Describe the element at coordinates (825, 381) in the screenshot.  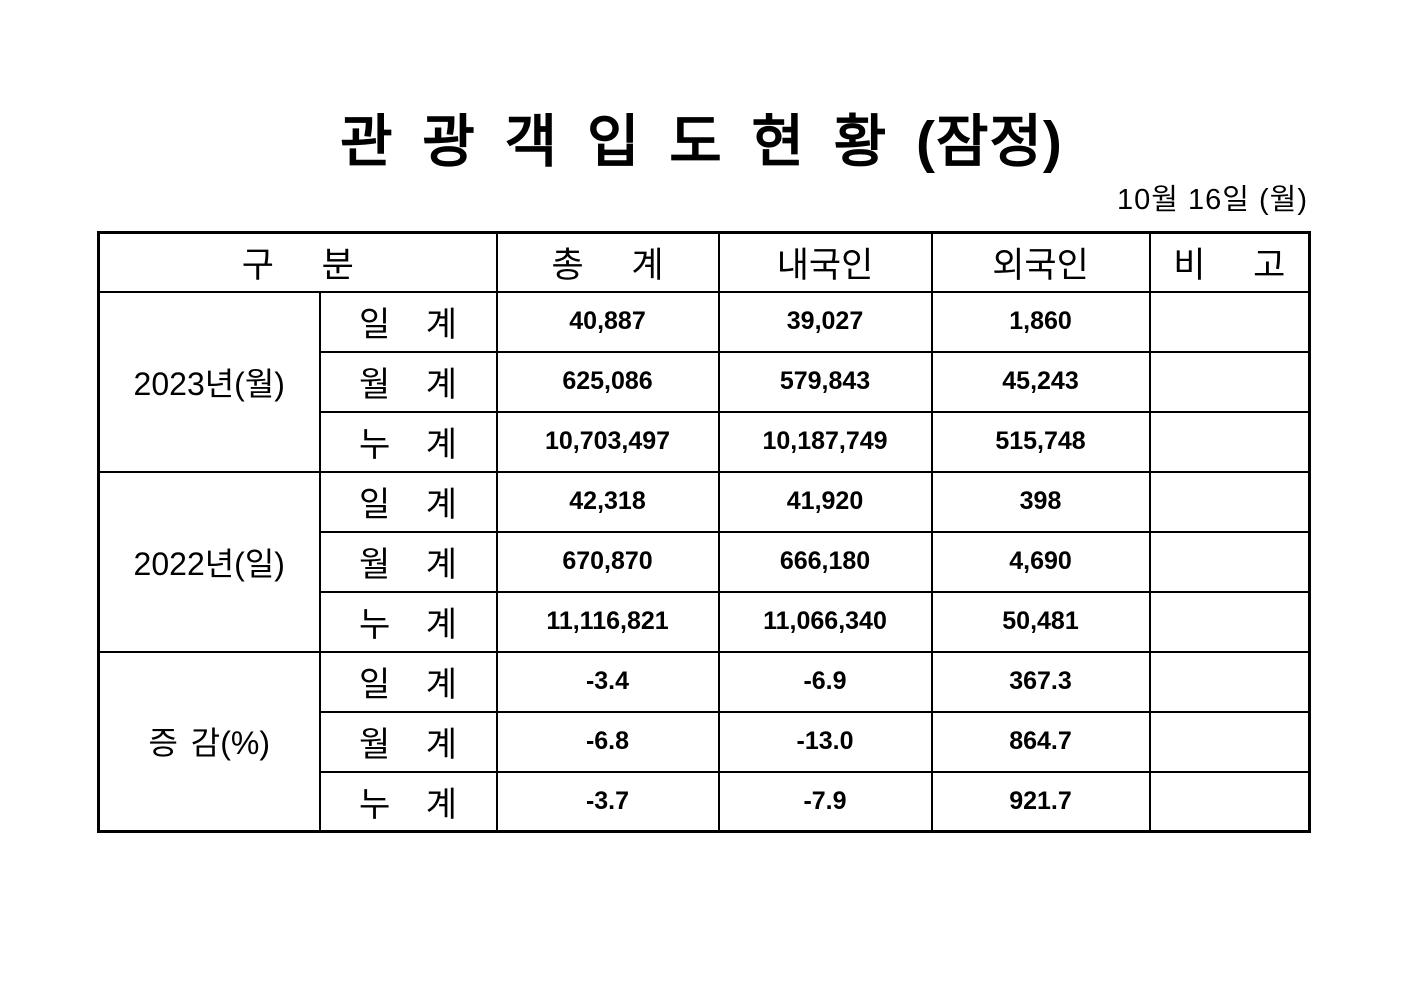
I see `value-domestic: 579,843` at that location.